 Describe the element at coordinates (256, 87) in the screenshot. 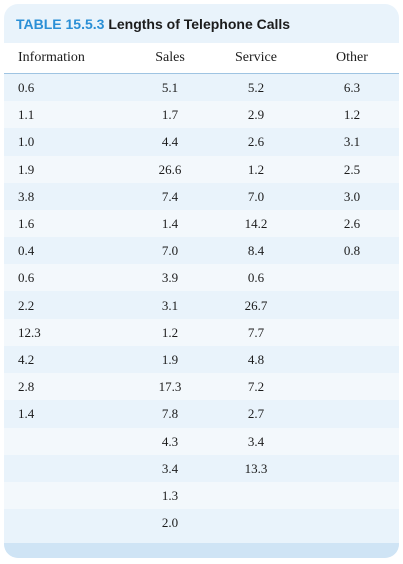

I see `table-cell: 5.2` at that location.